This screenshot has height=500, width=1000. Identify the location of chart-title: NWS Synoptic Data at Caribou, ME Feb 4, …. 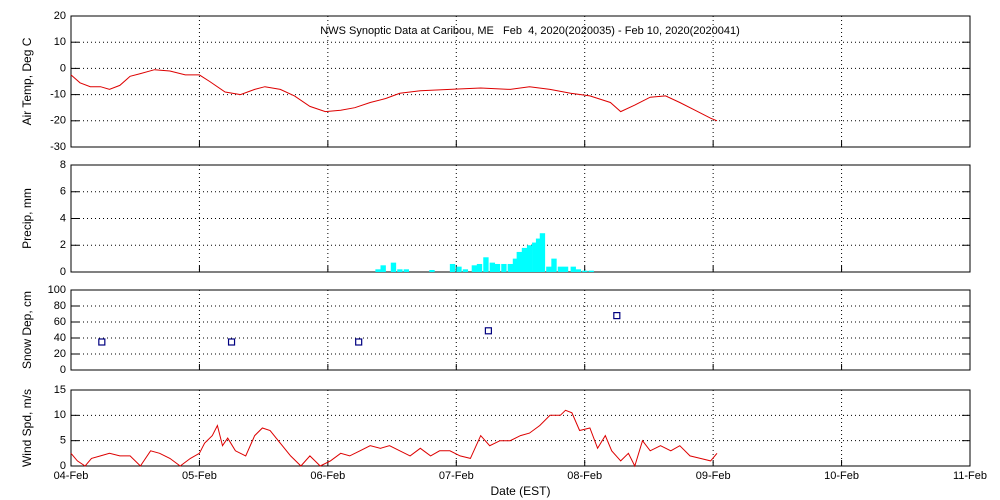
(529, 31).